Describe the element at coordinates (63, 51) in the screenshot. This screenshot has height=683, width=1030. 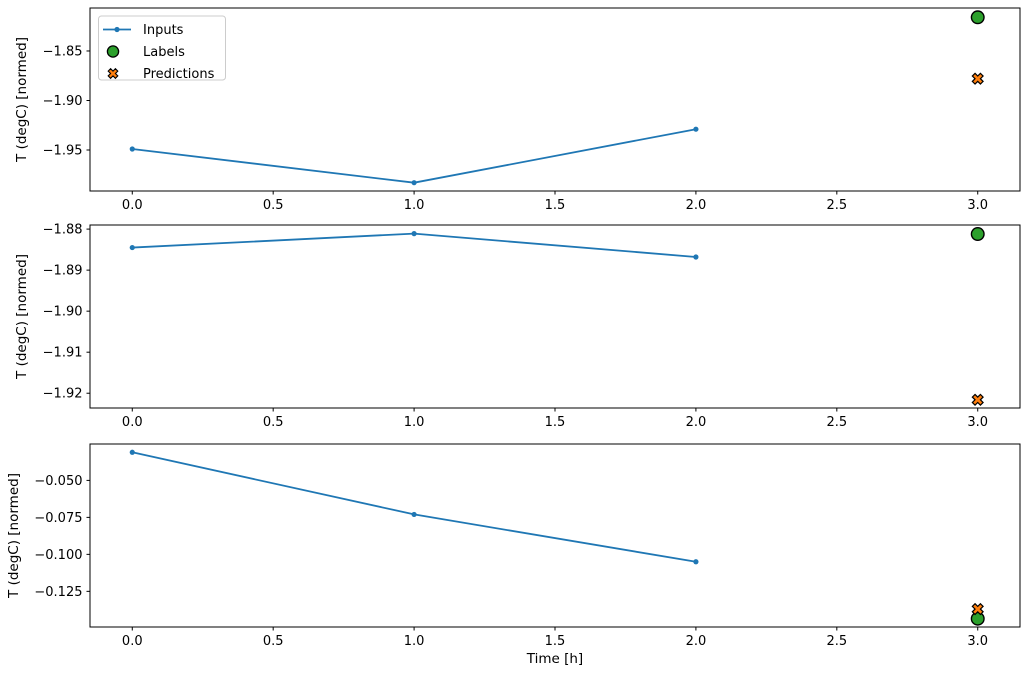
I see `y-tick-label: −1.85` at that location.